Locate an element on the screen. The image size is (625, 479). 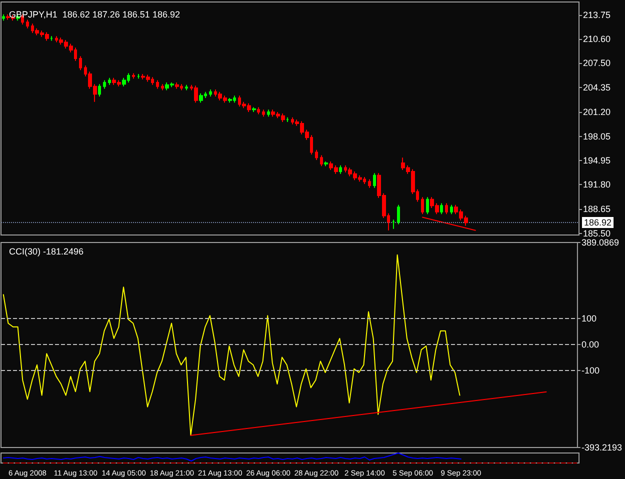
y-tick-label: 188.65 is located at coordinates (597, 209).